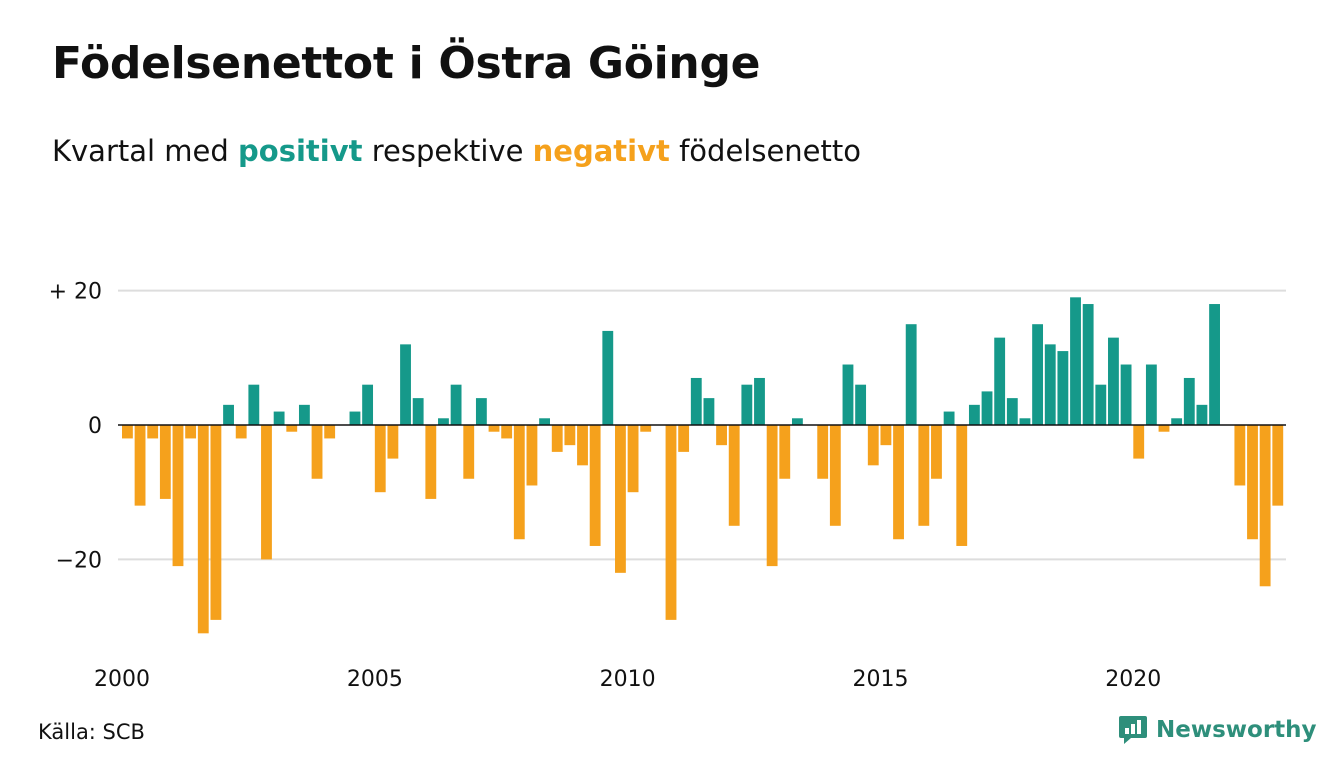 This screenshot has height=780, width=1340. I want to click on subtitle-text-before: Kvartal med, so click(145, 151).